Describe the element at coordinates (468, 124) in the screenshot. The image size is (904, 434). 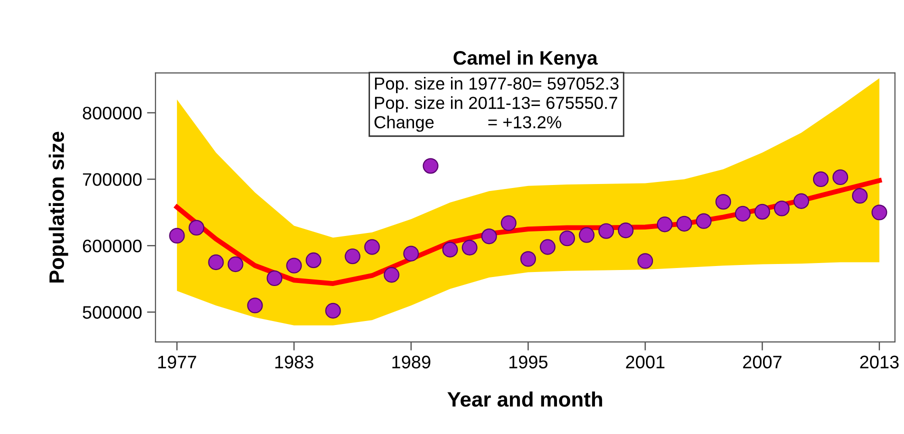
I see `annotation: Change = +13.2%` at that location.